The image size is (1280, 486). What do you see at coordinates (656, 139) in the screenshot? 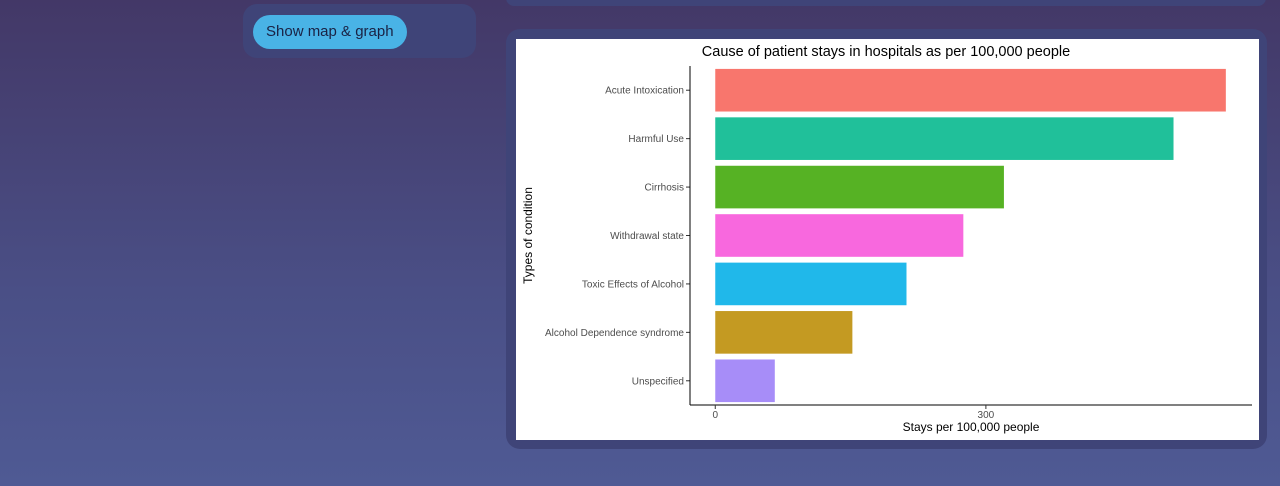
I see `y-tick-label-1: Harmful Use` at bounding box center [656, 139].